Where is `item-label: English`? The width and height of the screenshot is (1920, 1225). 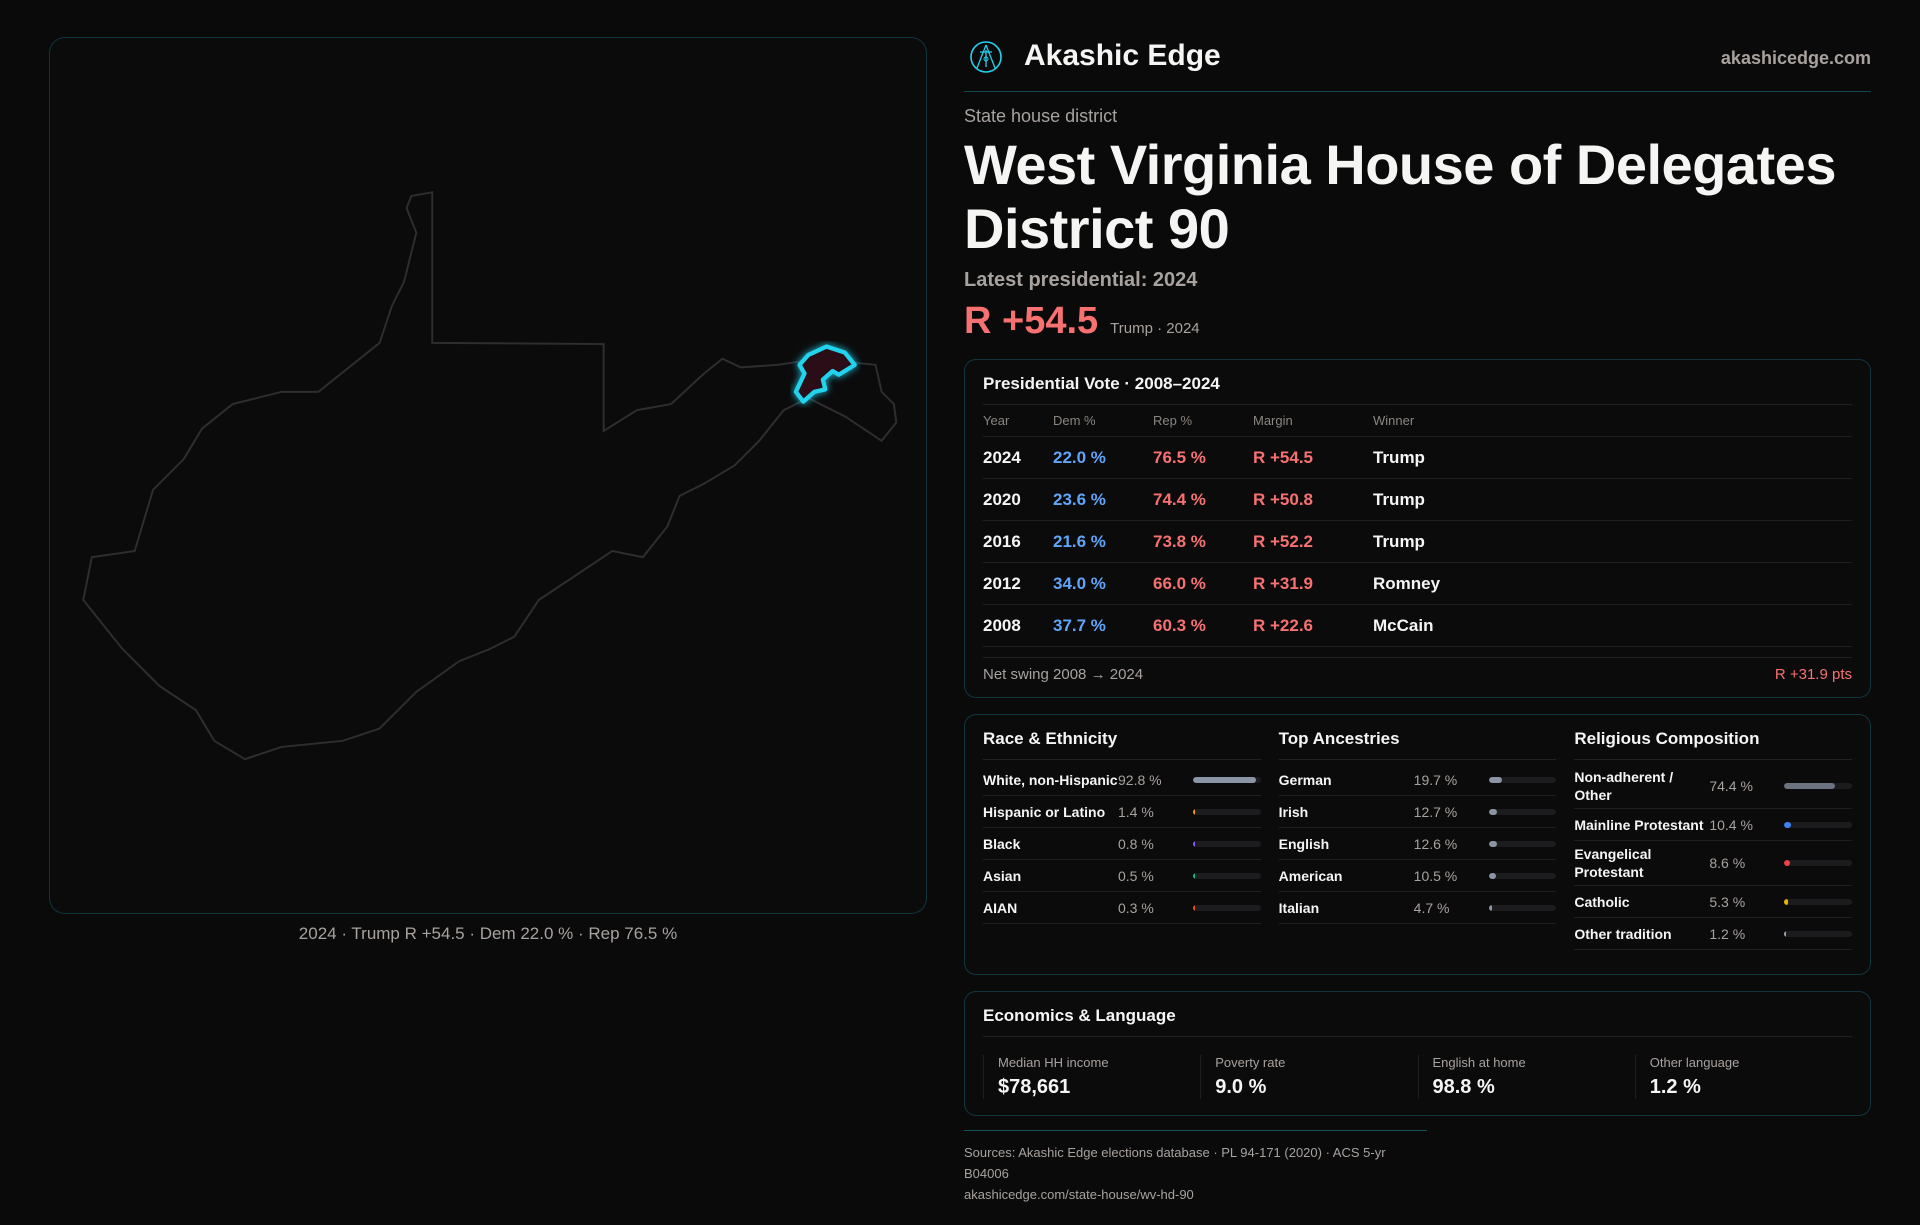 item-label: English is located at coordinates (1304, 843).